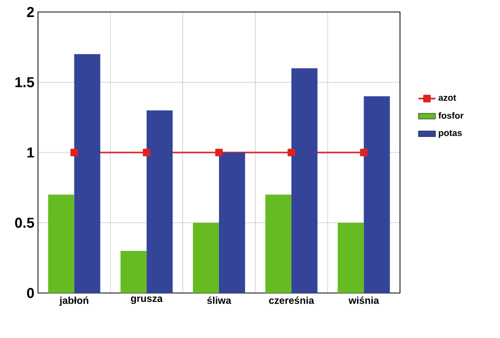 This screenshot has width=500, height=338. Describe the element at coordinates (73, 301) in the screenshot. I see `x-tick-label: jabłoń` at that location.